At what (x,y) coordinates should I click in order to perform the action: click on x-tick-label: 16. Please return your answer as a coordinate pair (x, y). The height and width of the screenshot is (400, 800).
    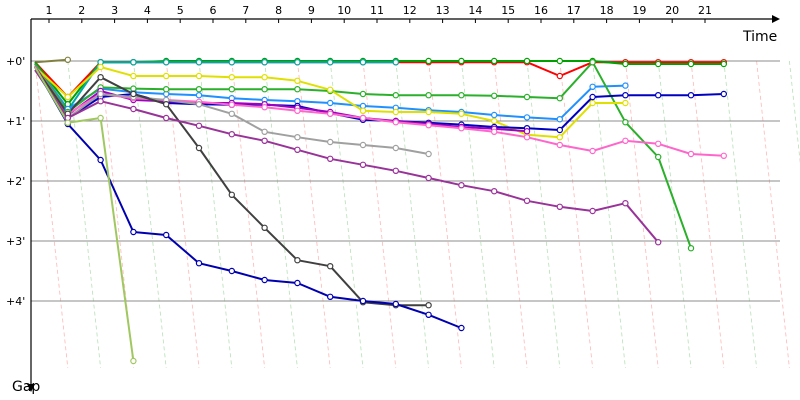
    Looking at the image, I should click on (541, 10).